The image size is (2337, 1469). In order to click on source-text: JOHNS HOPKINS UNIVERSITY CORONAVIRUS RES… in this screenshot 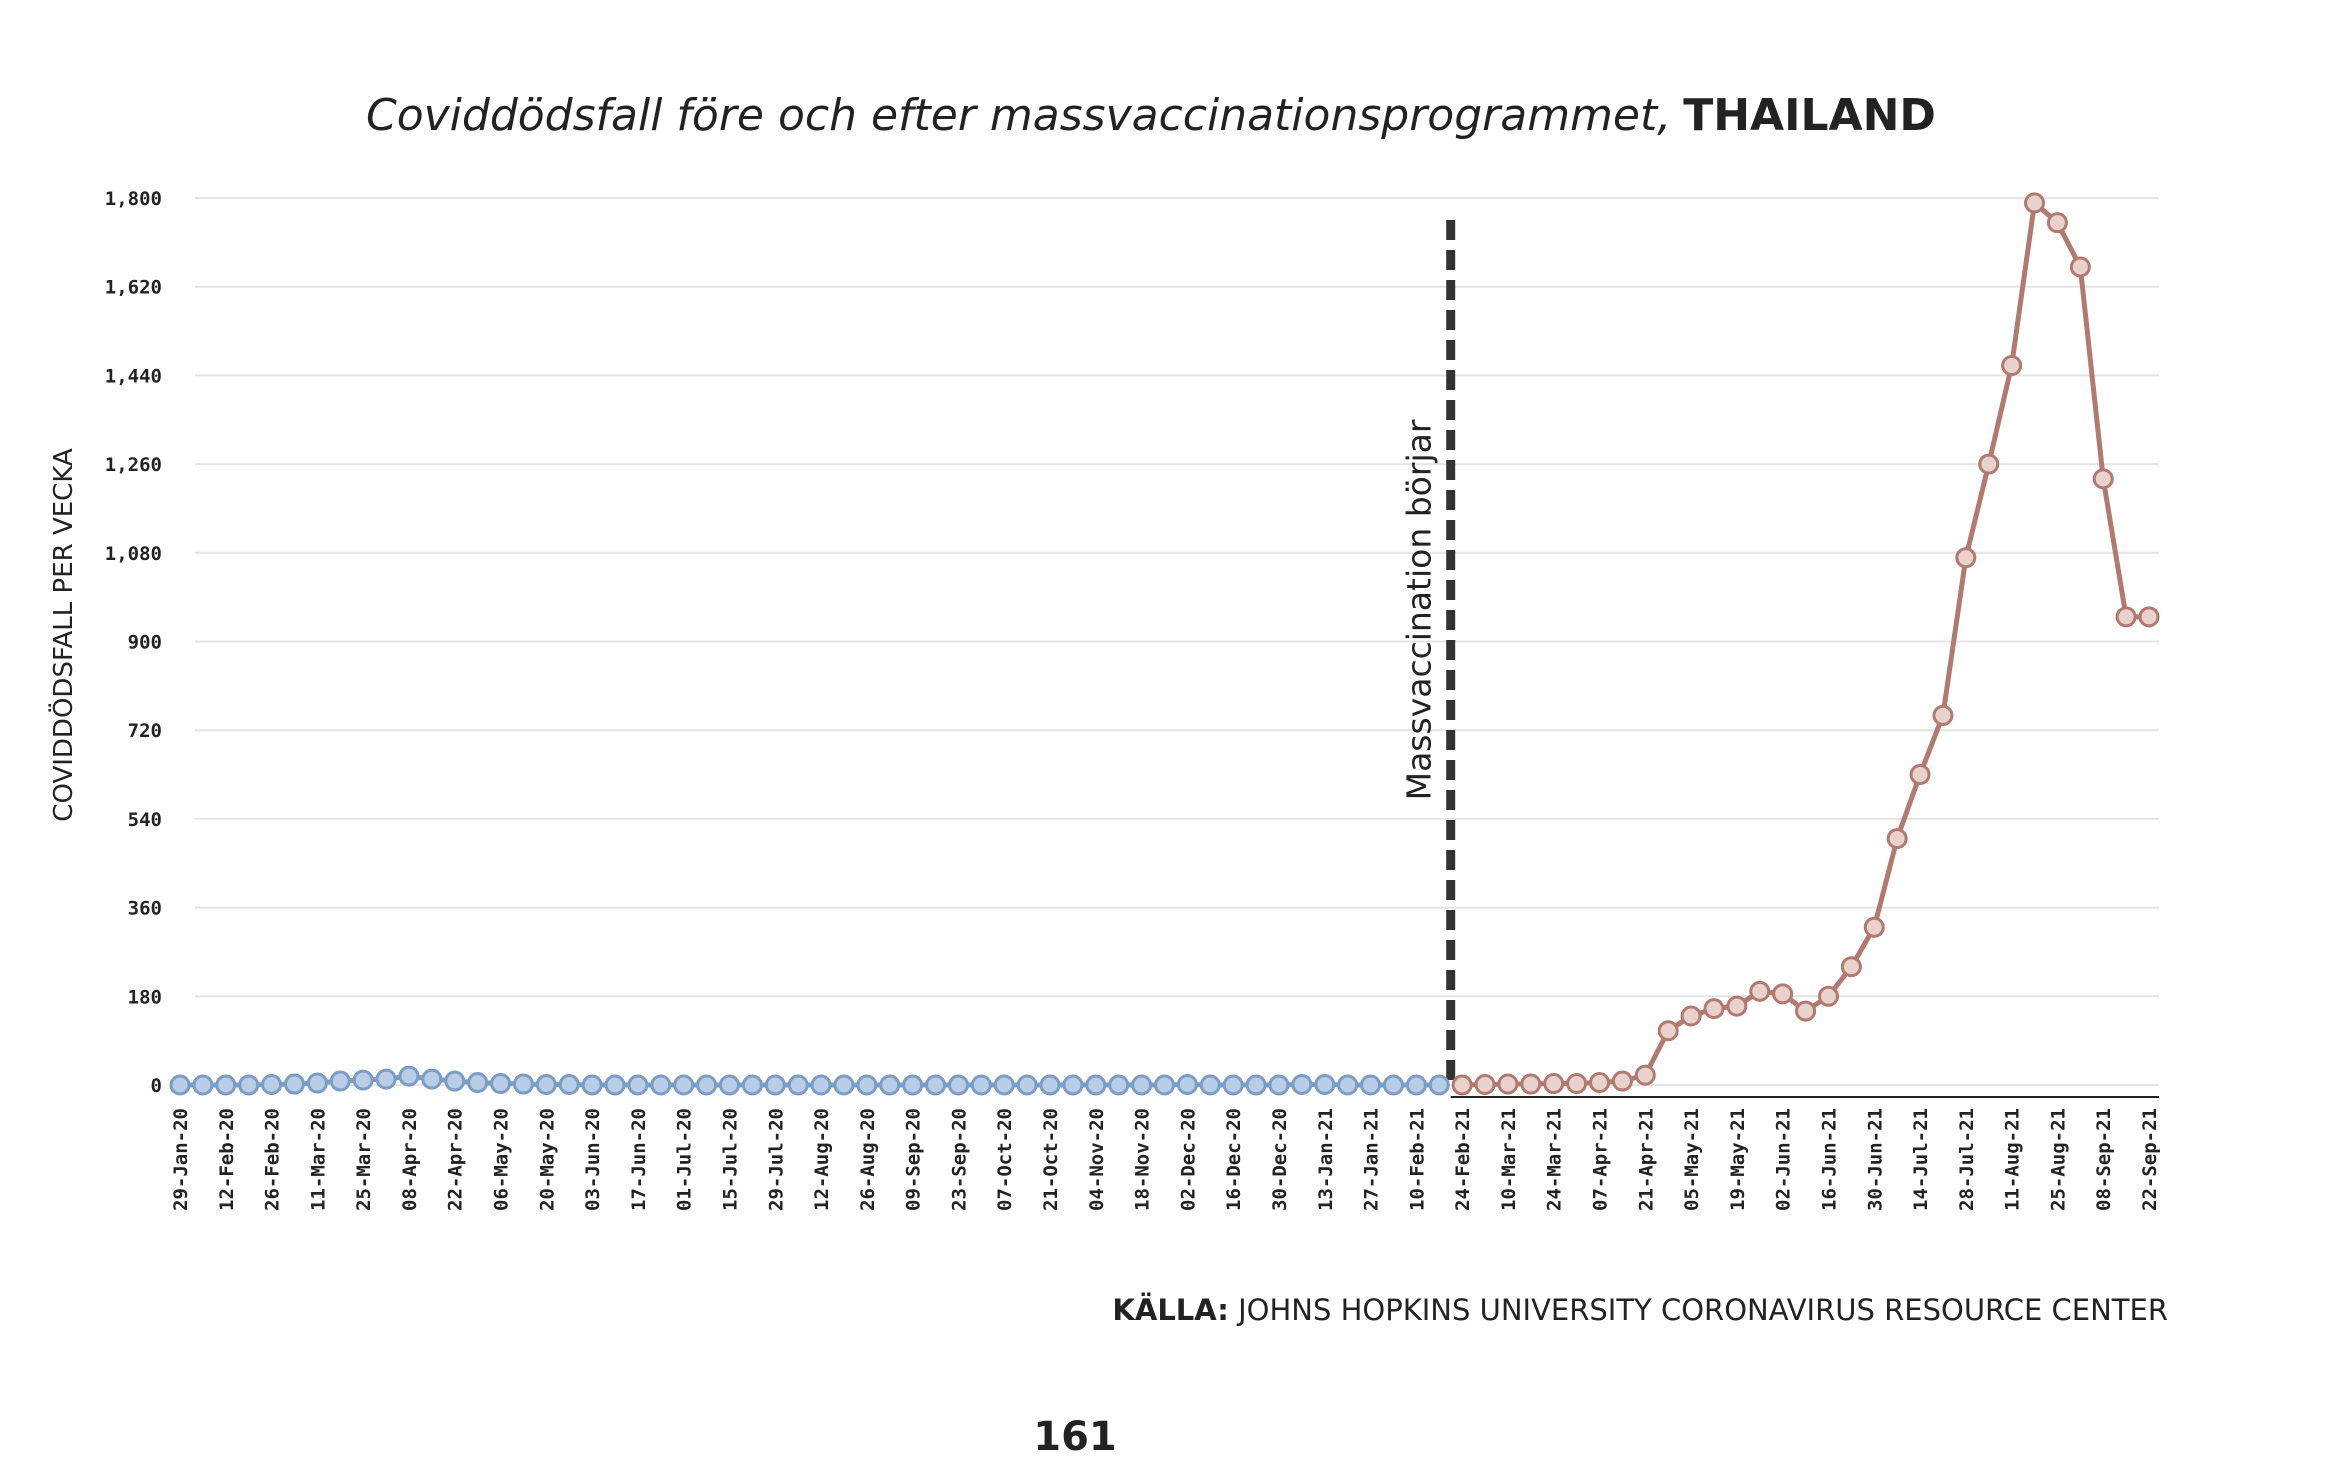, I will do `click(1702, 1310)`.